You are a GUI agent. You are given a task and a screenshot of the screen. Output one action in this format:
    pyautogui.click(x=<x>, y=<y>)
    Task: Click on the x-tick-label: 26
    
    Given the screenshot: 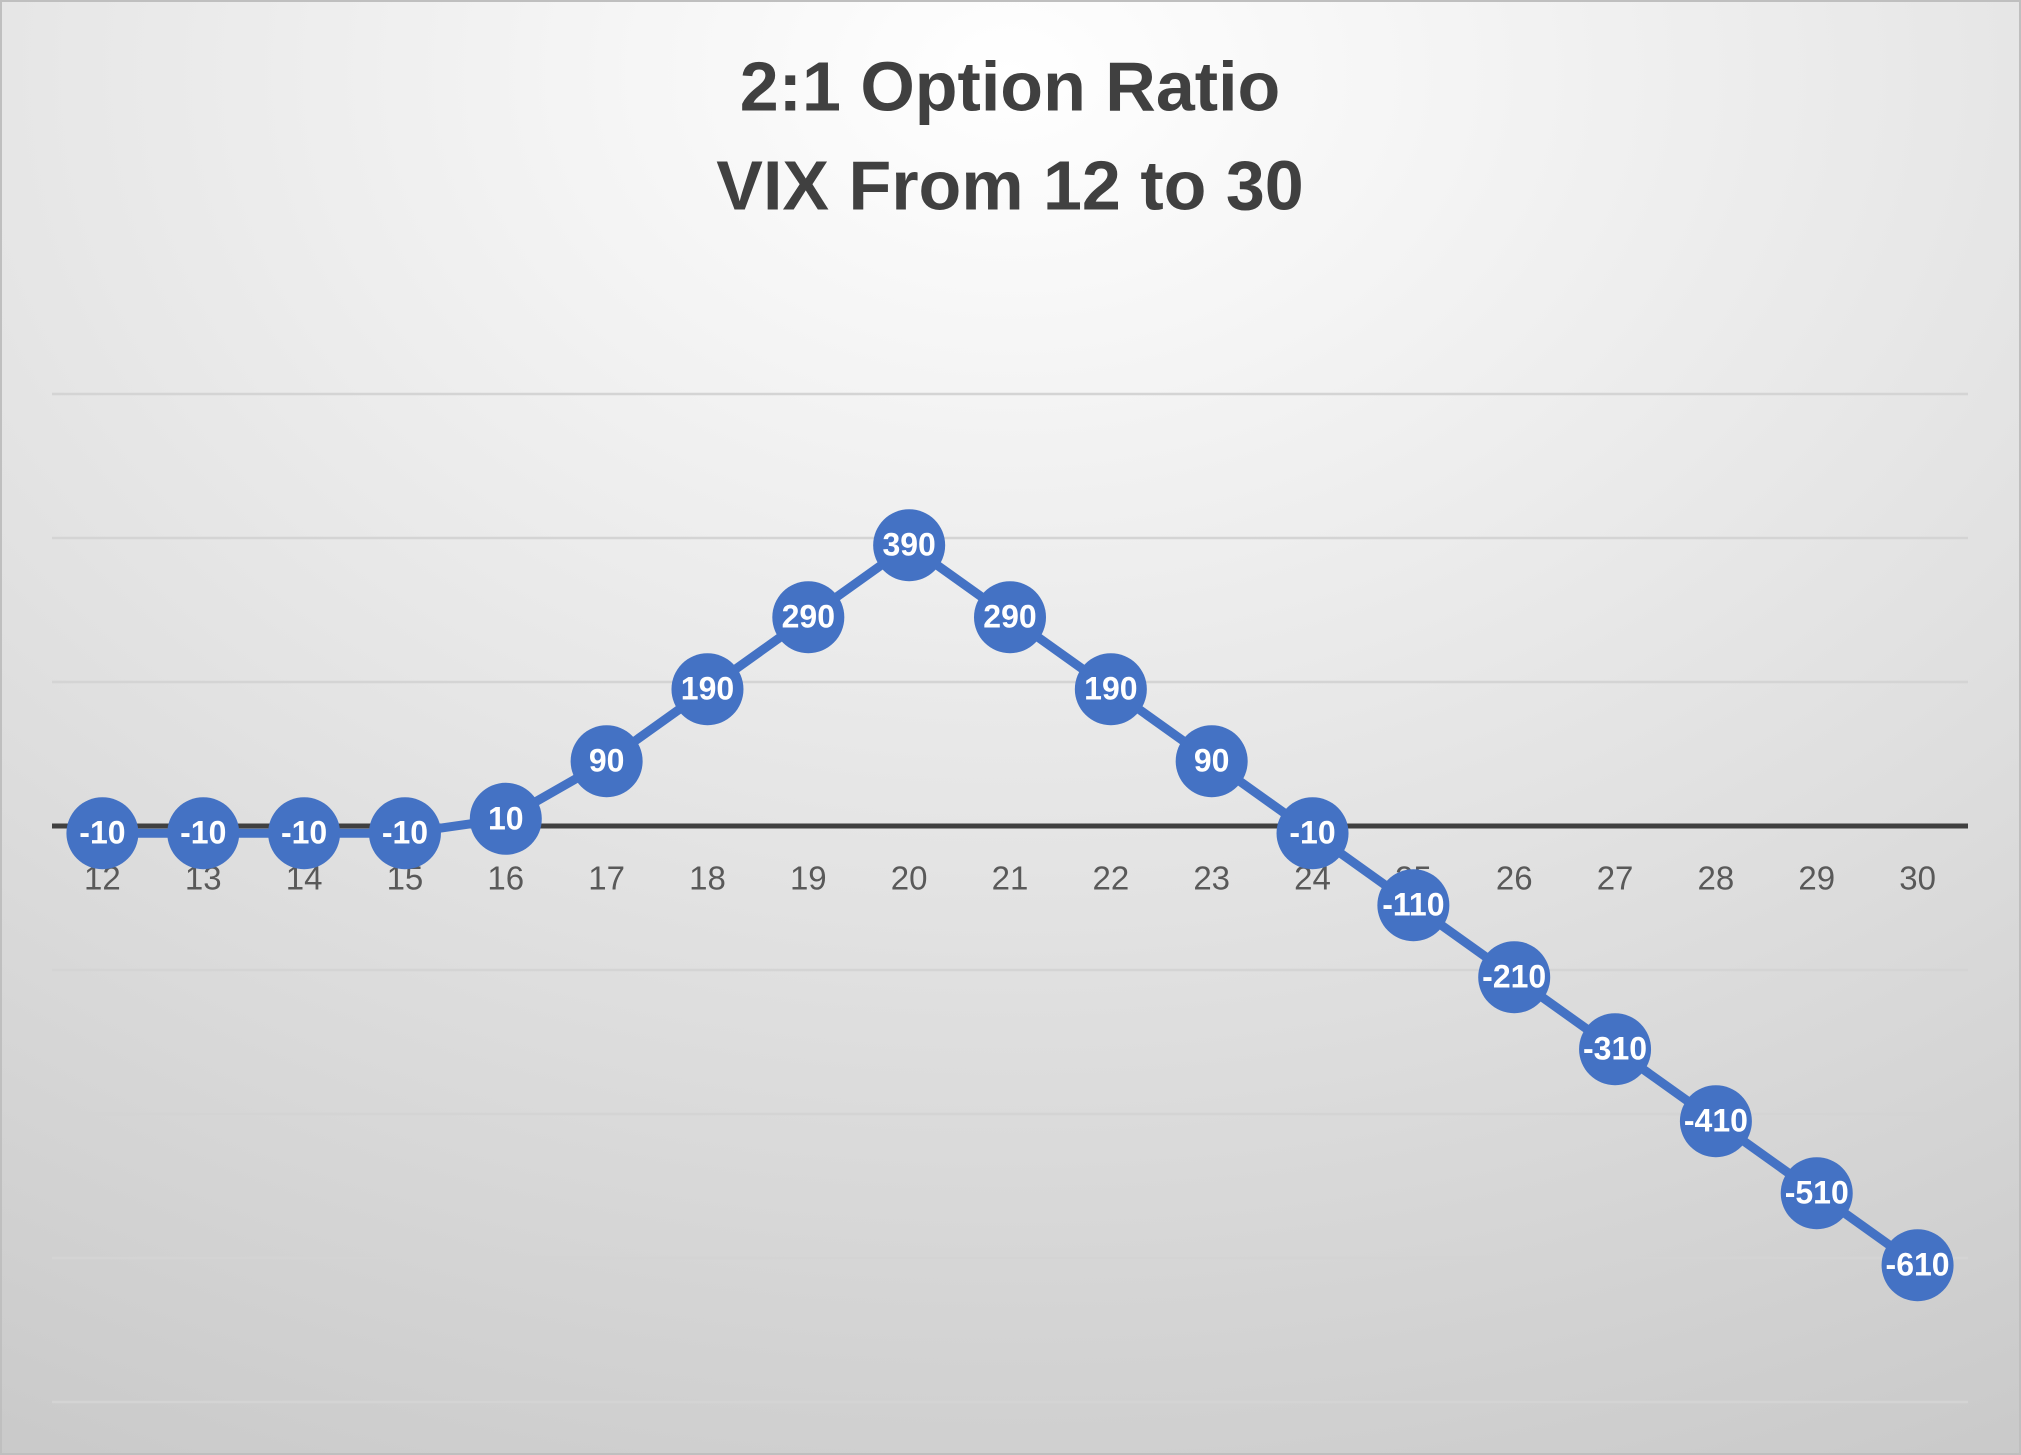 What is the action you would take?
    pyautogui.click(x=1514, y=878)
    